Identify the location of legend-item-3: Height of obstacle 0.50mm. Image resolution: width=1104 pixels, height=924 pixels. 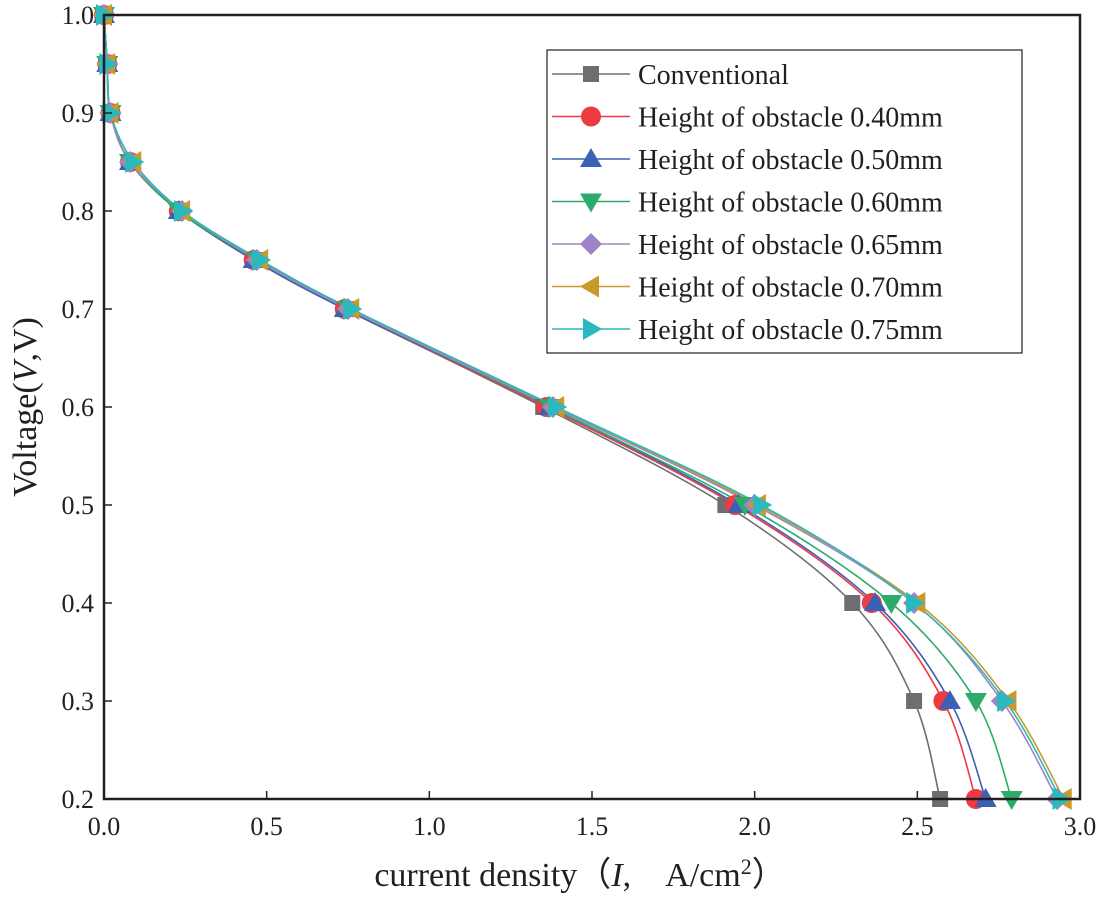
(747, 160).